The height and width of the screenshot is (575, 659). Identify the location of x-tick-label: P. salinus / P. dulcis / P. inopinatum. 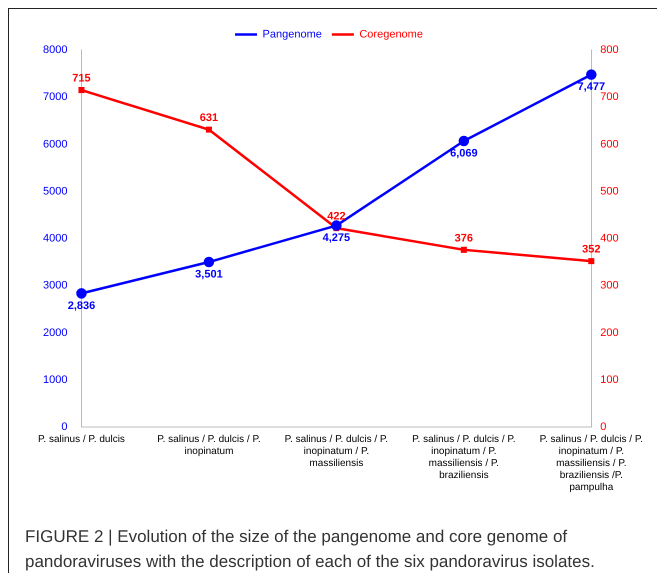
(209, 445).